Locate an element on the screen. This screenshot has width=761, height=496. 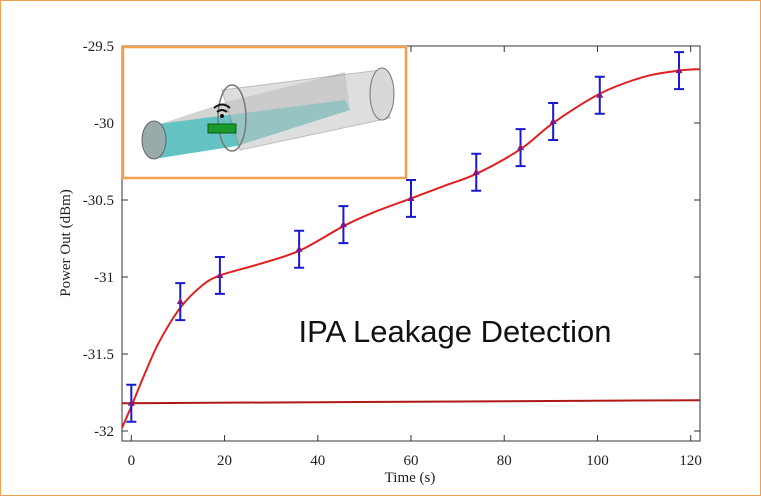
inset is located at coordinates (264, 112).